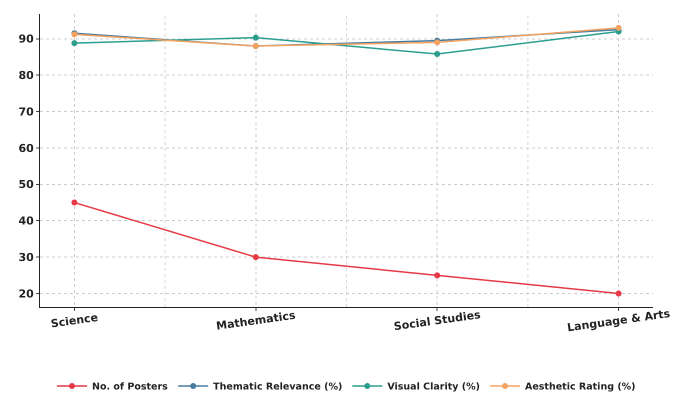  Describe the element at coordinates (433, 387) in the screenshot. I see `legend-label: Visual Clarity (%)` at that location.